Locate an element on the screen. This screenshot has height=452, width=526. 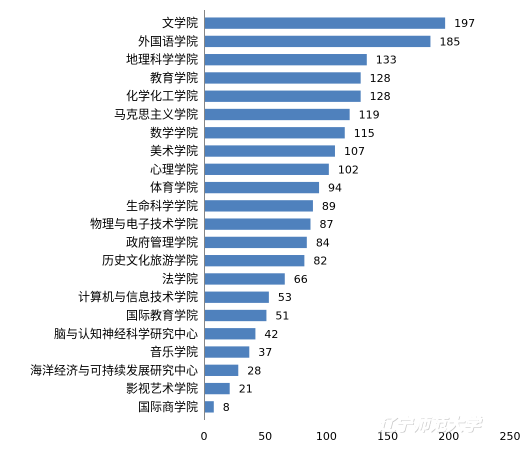
x-tick-label-0: 0 is located at coordinates (204, 436).